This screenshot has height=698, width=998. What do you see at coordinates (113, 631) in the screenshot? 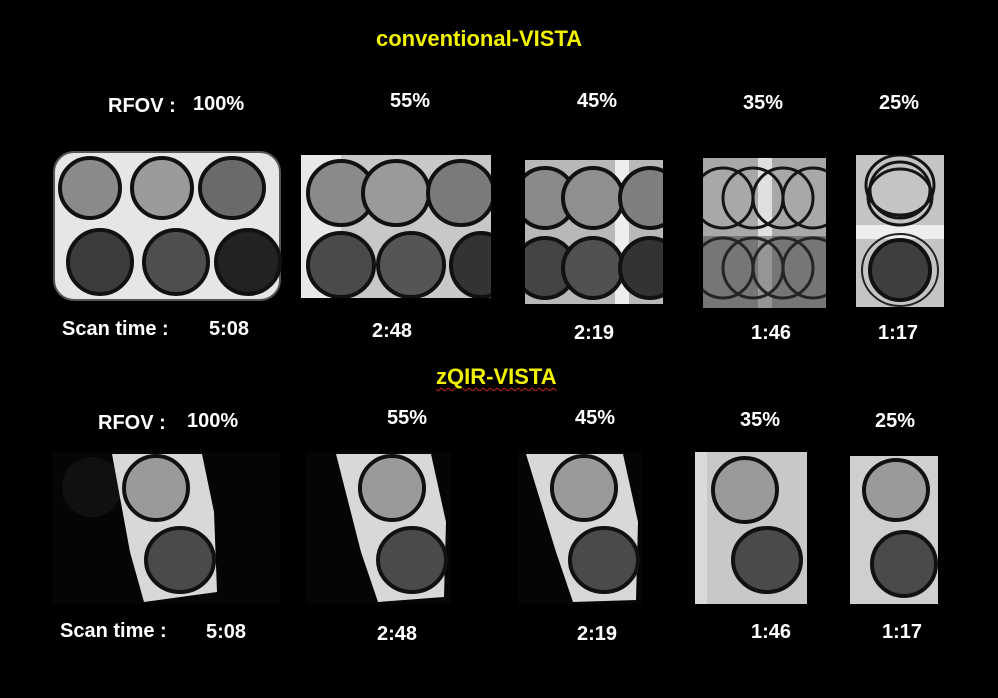
I see `scan-time-label-zqir: Scan time :` at bounding box center [113, 631].